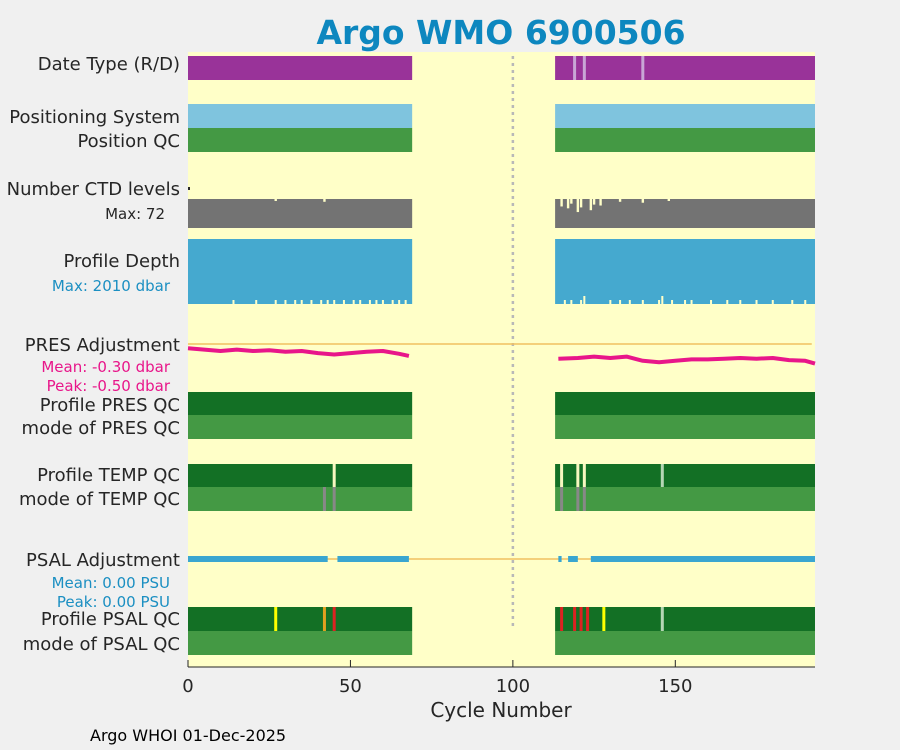 The height and width of the screenshot is (750, 900). Describe the element at coordinates (300, 643) in the screenshot. I see `mode-of-psal-qc-bar` at that location.